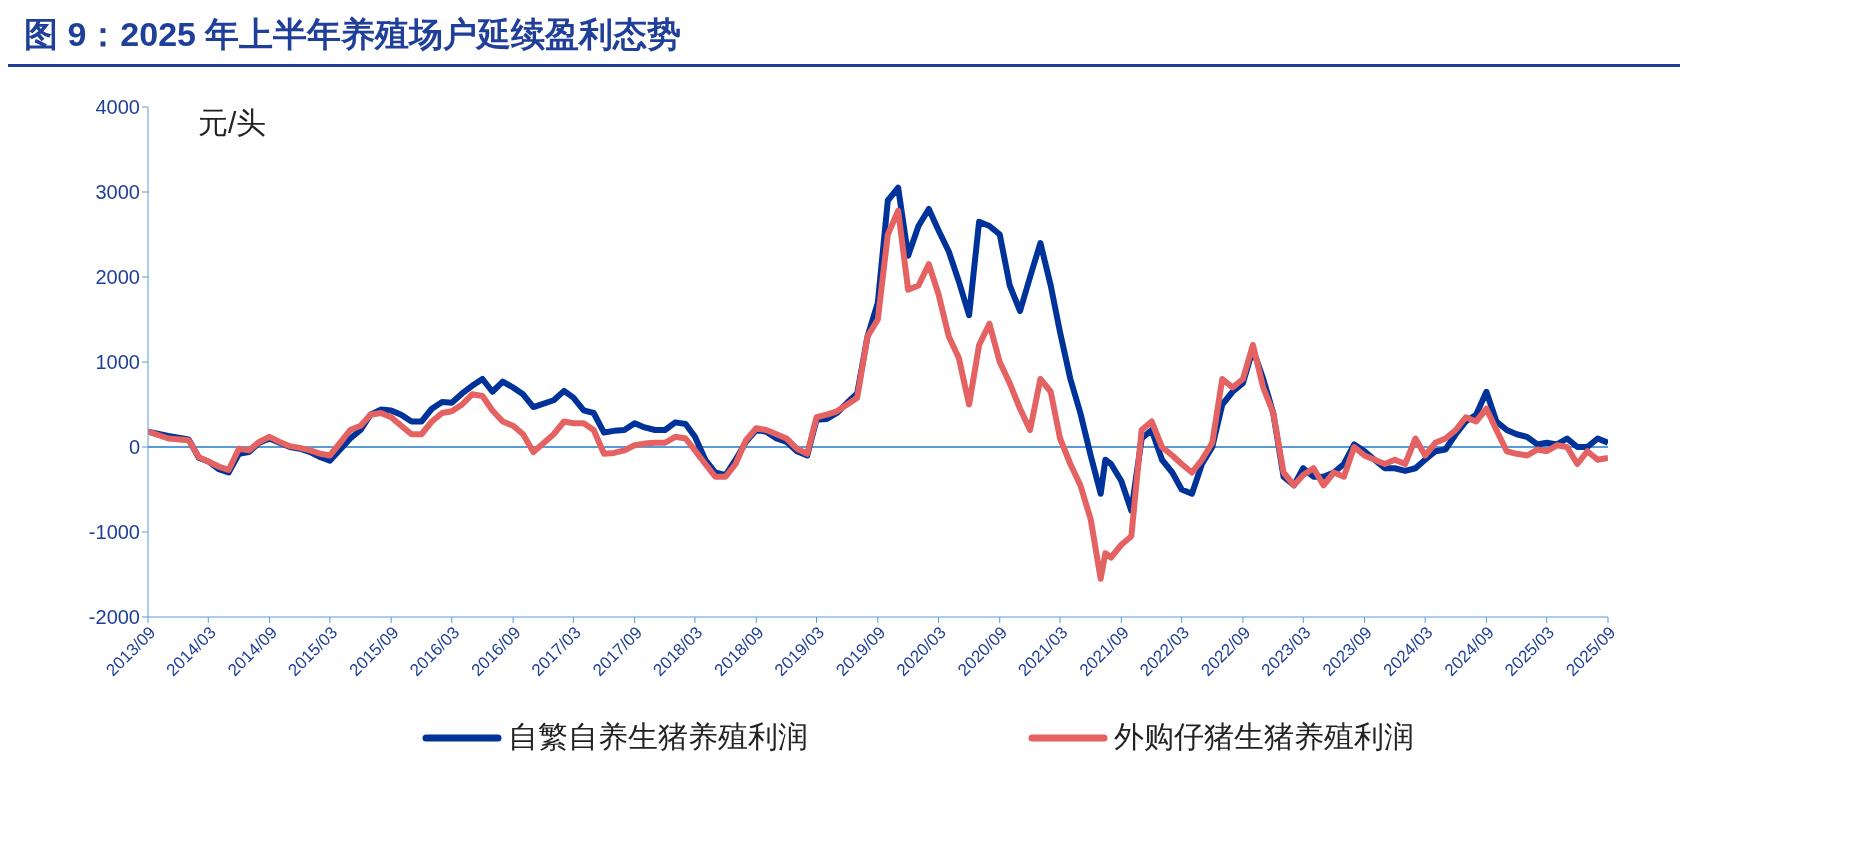 The width and height of the screenshot is (1849, 846). I want to click on chart-title: 图 9：2025 年上半年养殖场户延续盈利态势, so click(353, 34).